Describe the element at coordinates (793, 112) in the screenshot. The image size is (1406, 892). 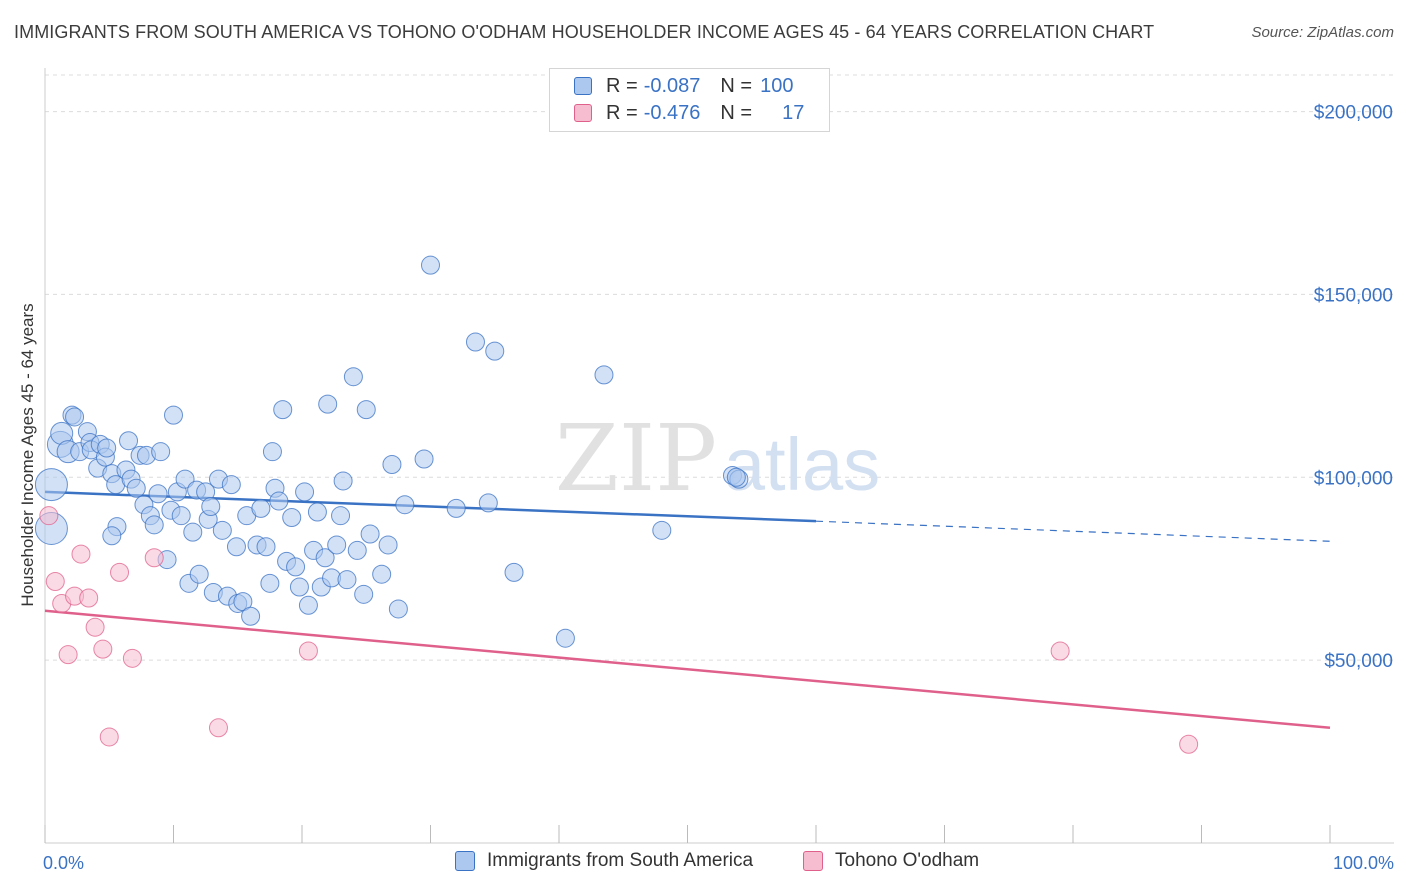
I see `legend-n-value-pink: 17` at that location.